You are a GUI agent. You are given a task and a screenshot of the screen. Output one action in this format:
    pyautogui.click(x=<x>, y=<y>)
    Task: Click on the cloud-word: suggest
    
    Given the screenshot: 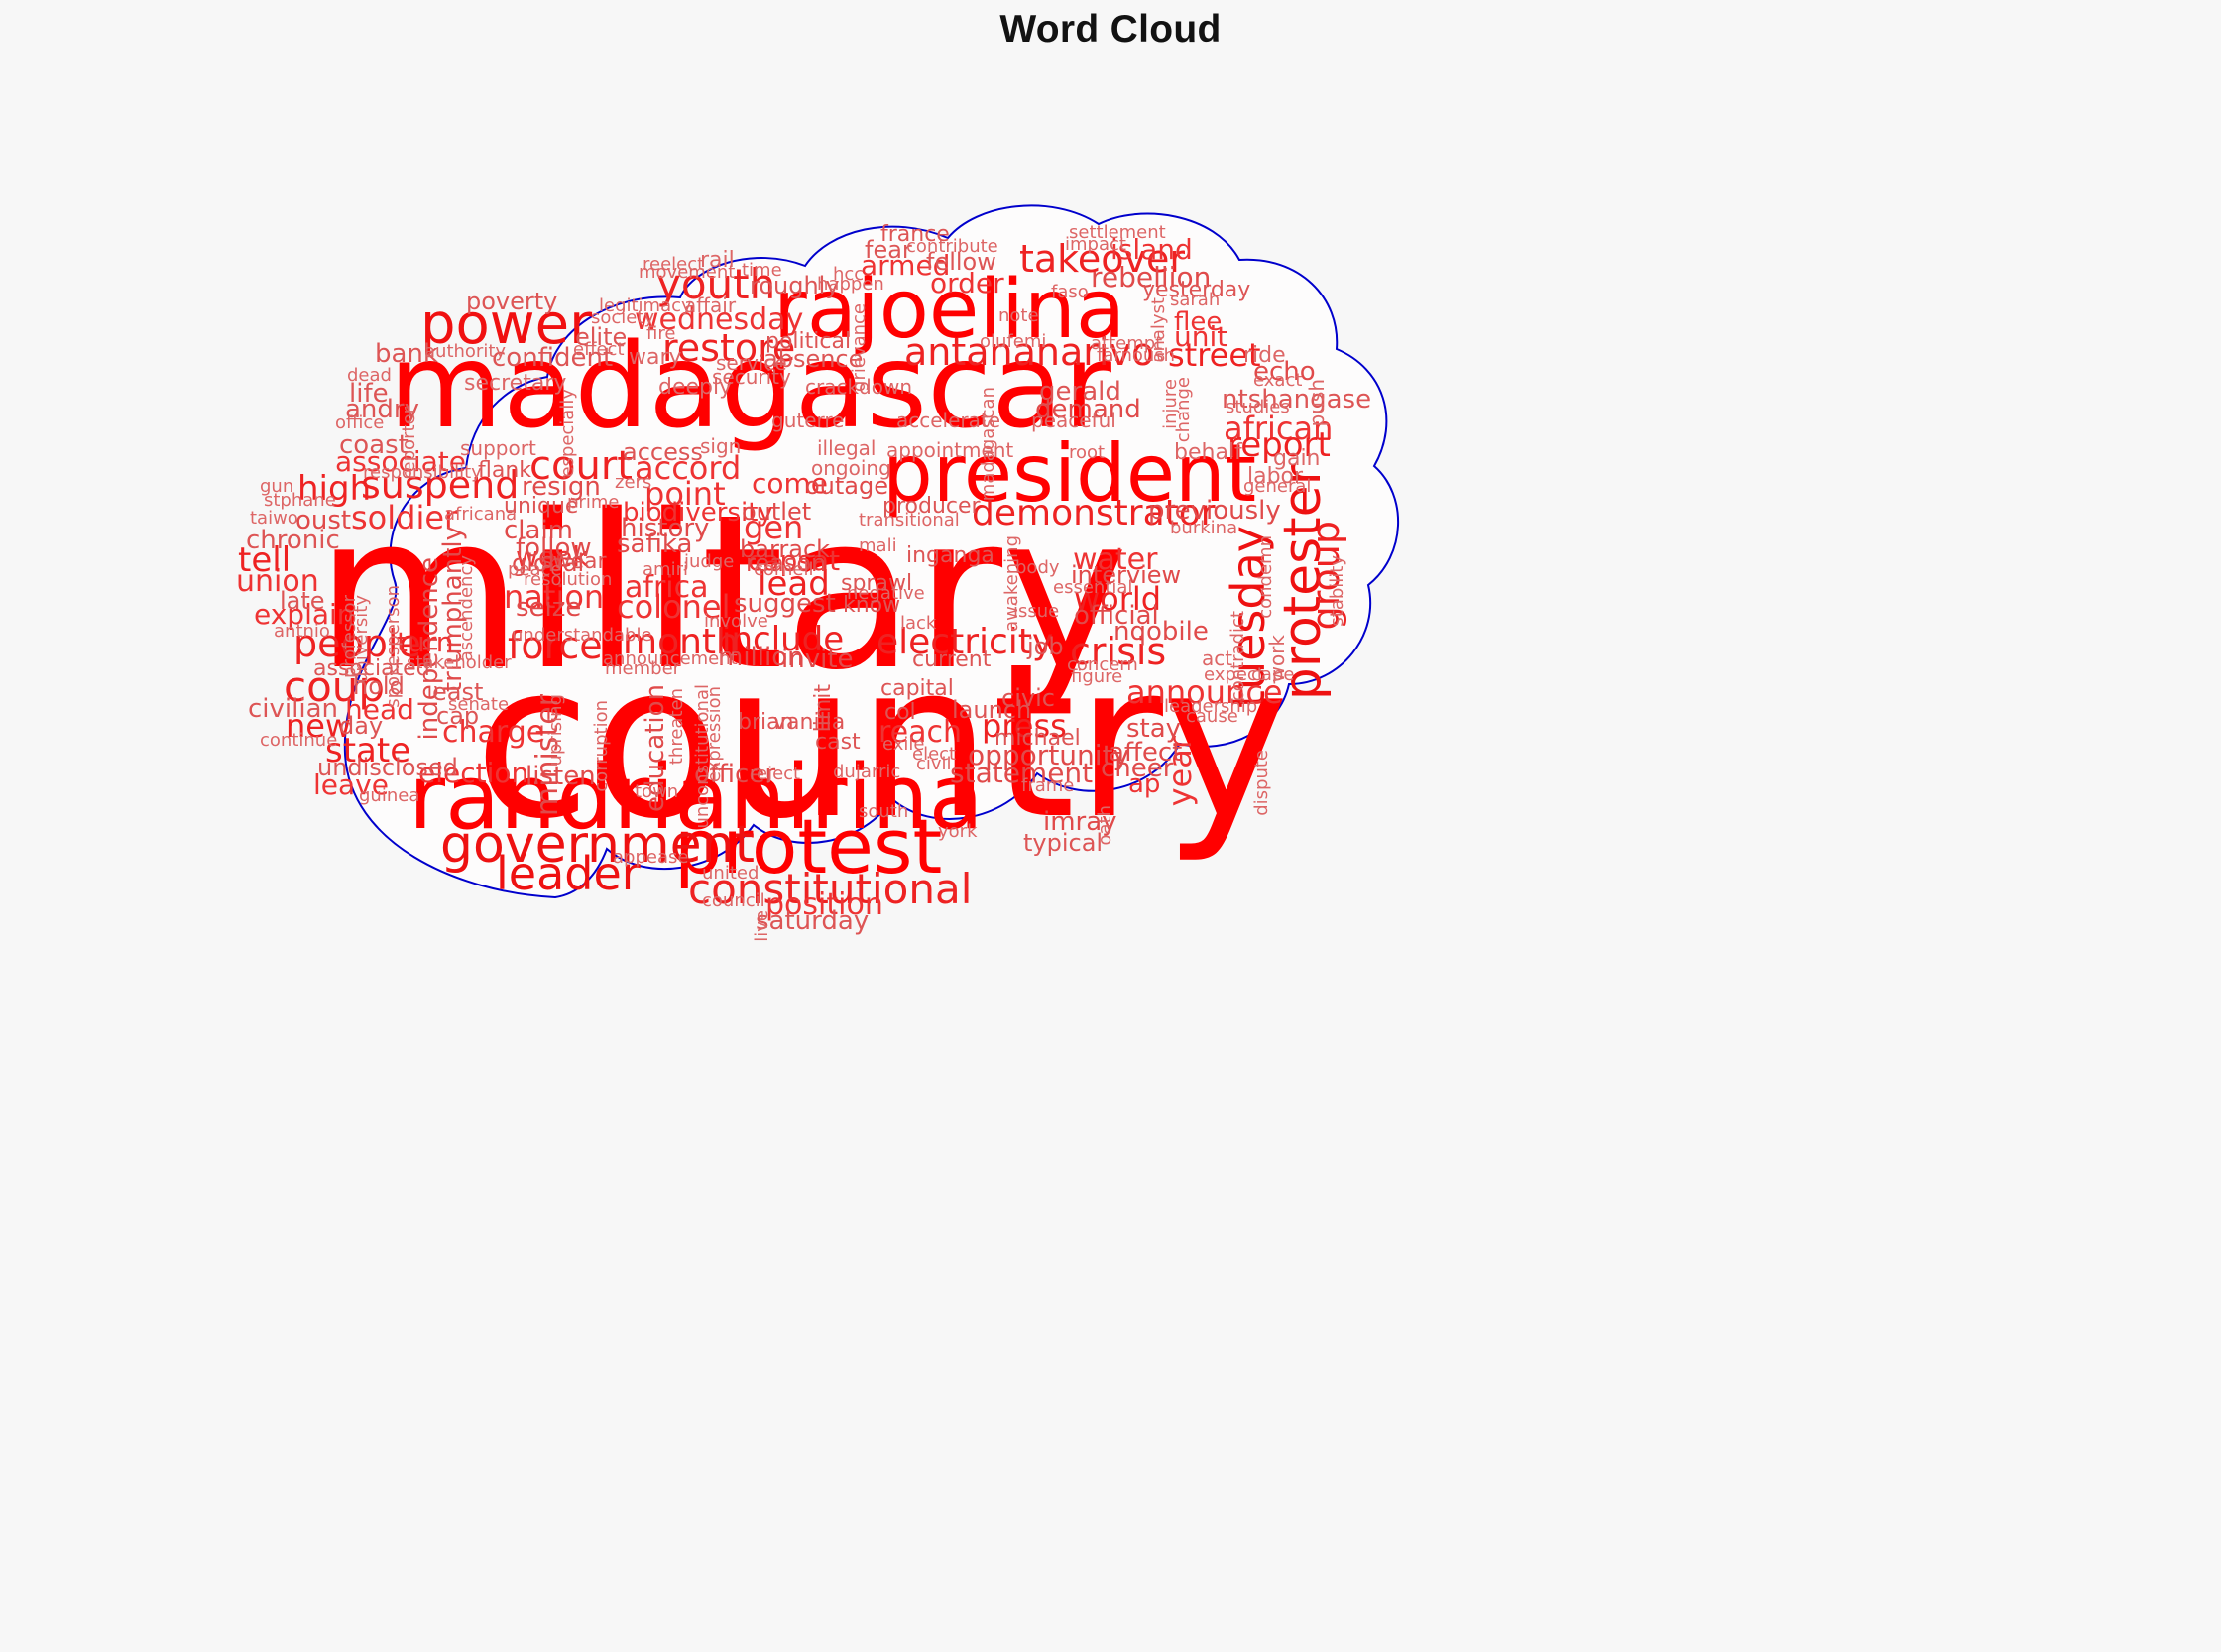 What is the action you would take?
    pyautogui.click(x=785, y=604)
    